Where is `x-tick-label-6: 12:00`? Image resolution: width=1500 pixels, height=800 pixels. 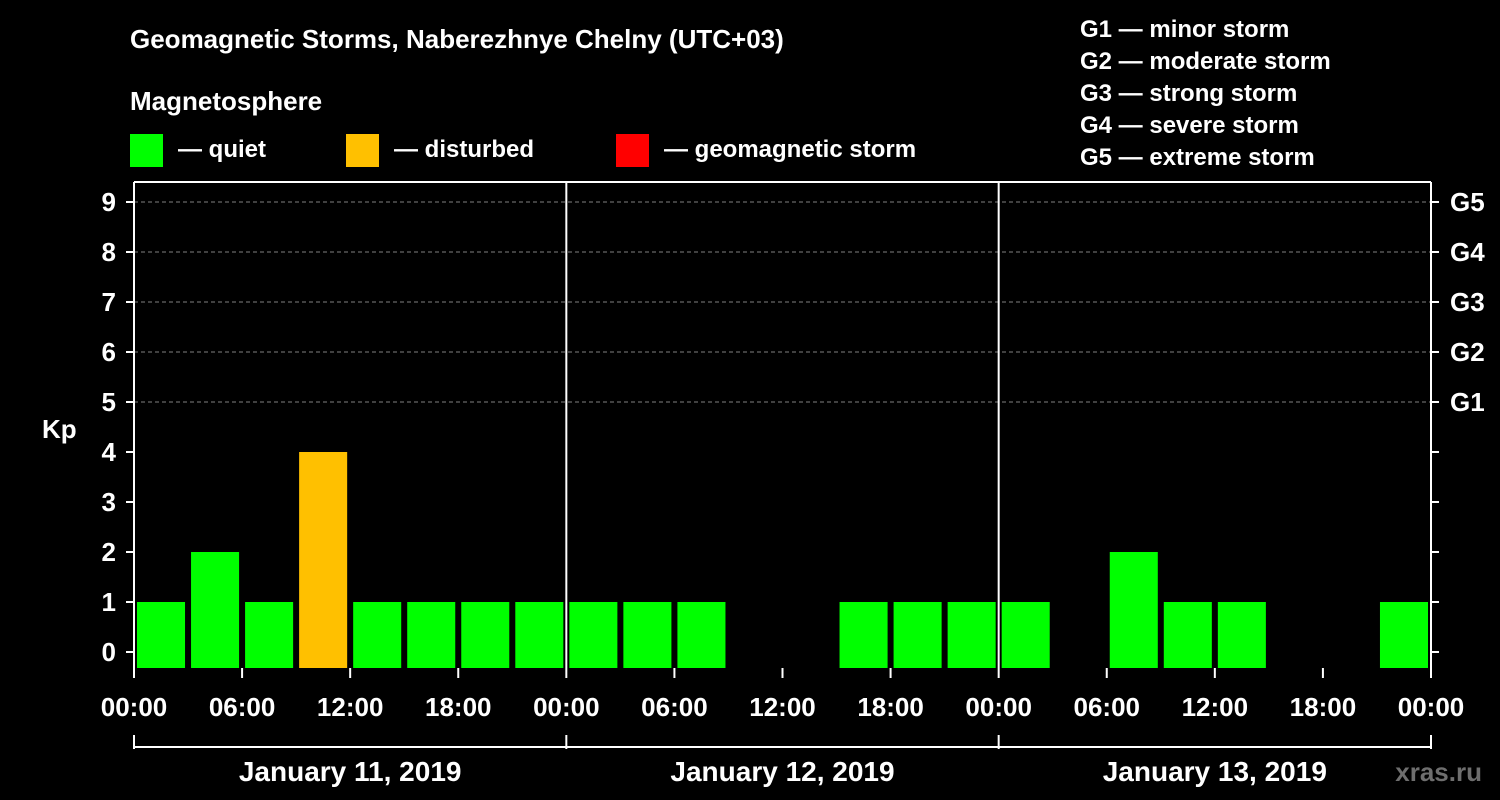
x-tick-label-6: 12:00 is located at coordinates (782, 707).